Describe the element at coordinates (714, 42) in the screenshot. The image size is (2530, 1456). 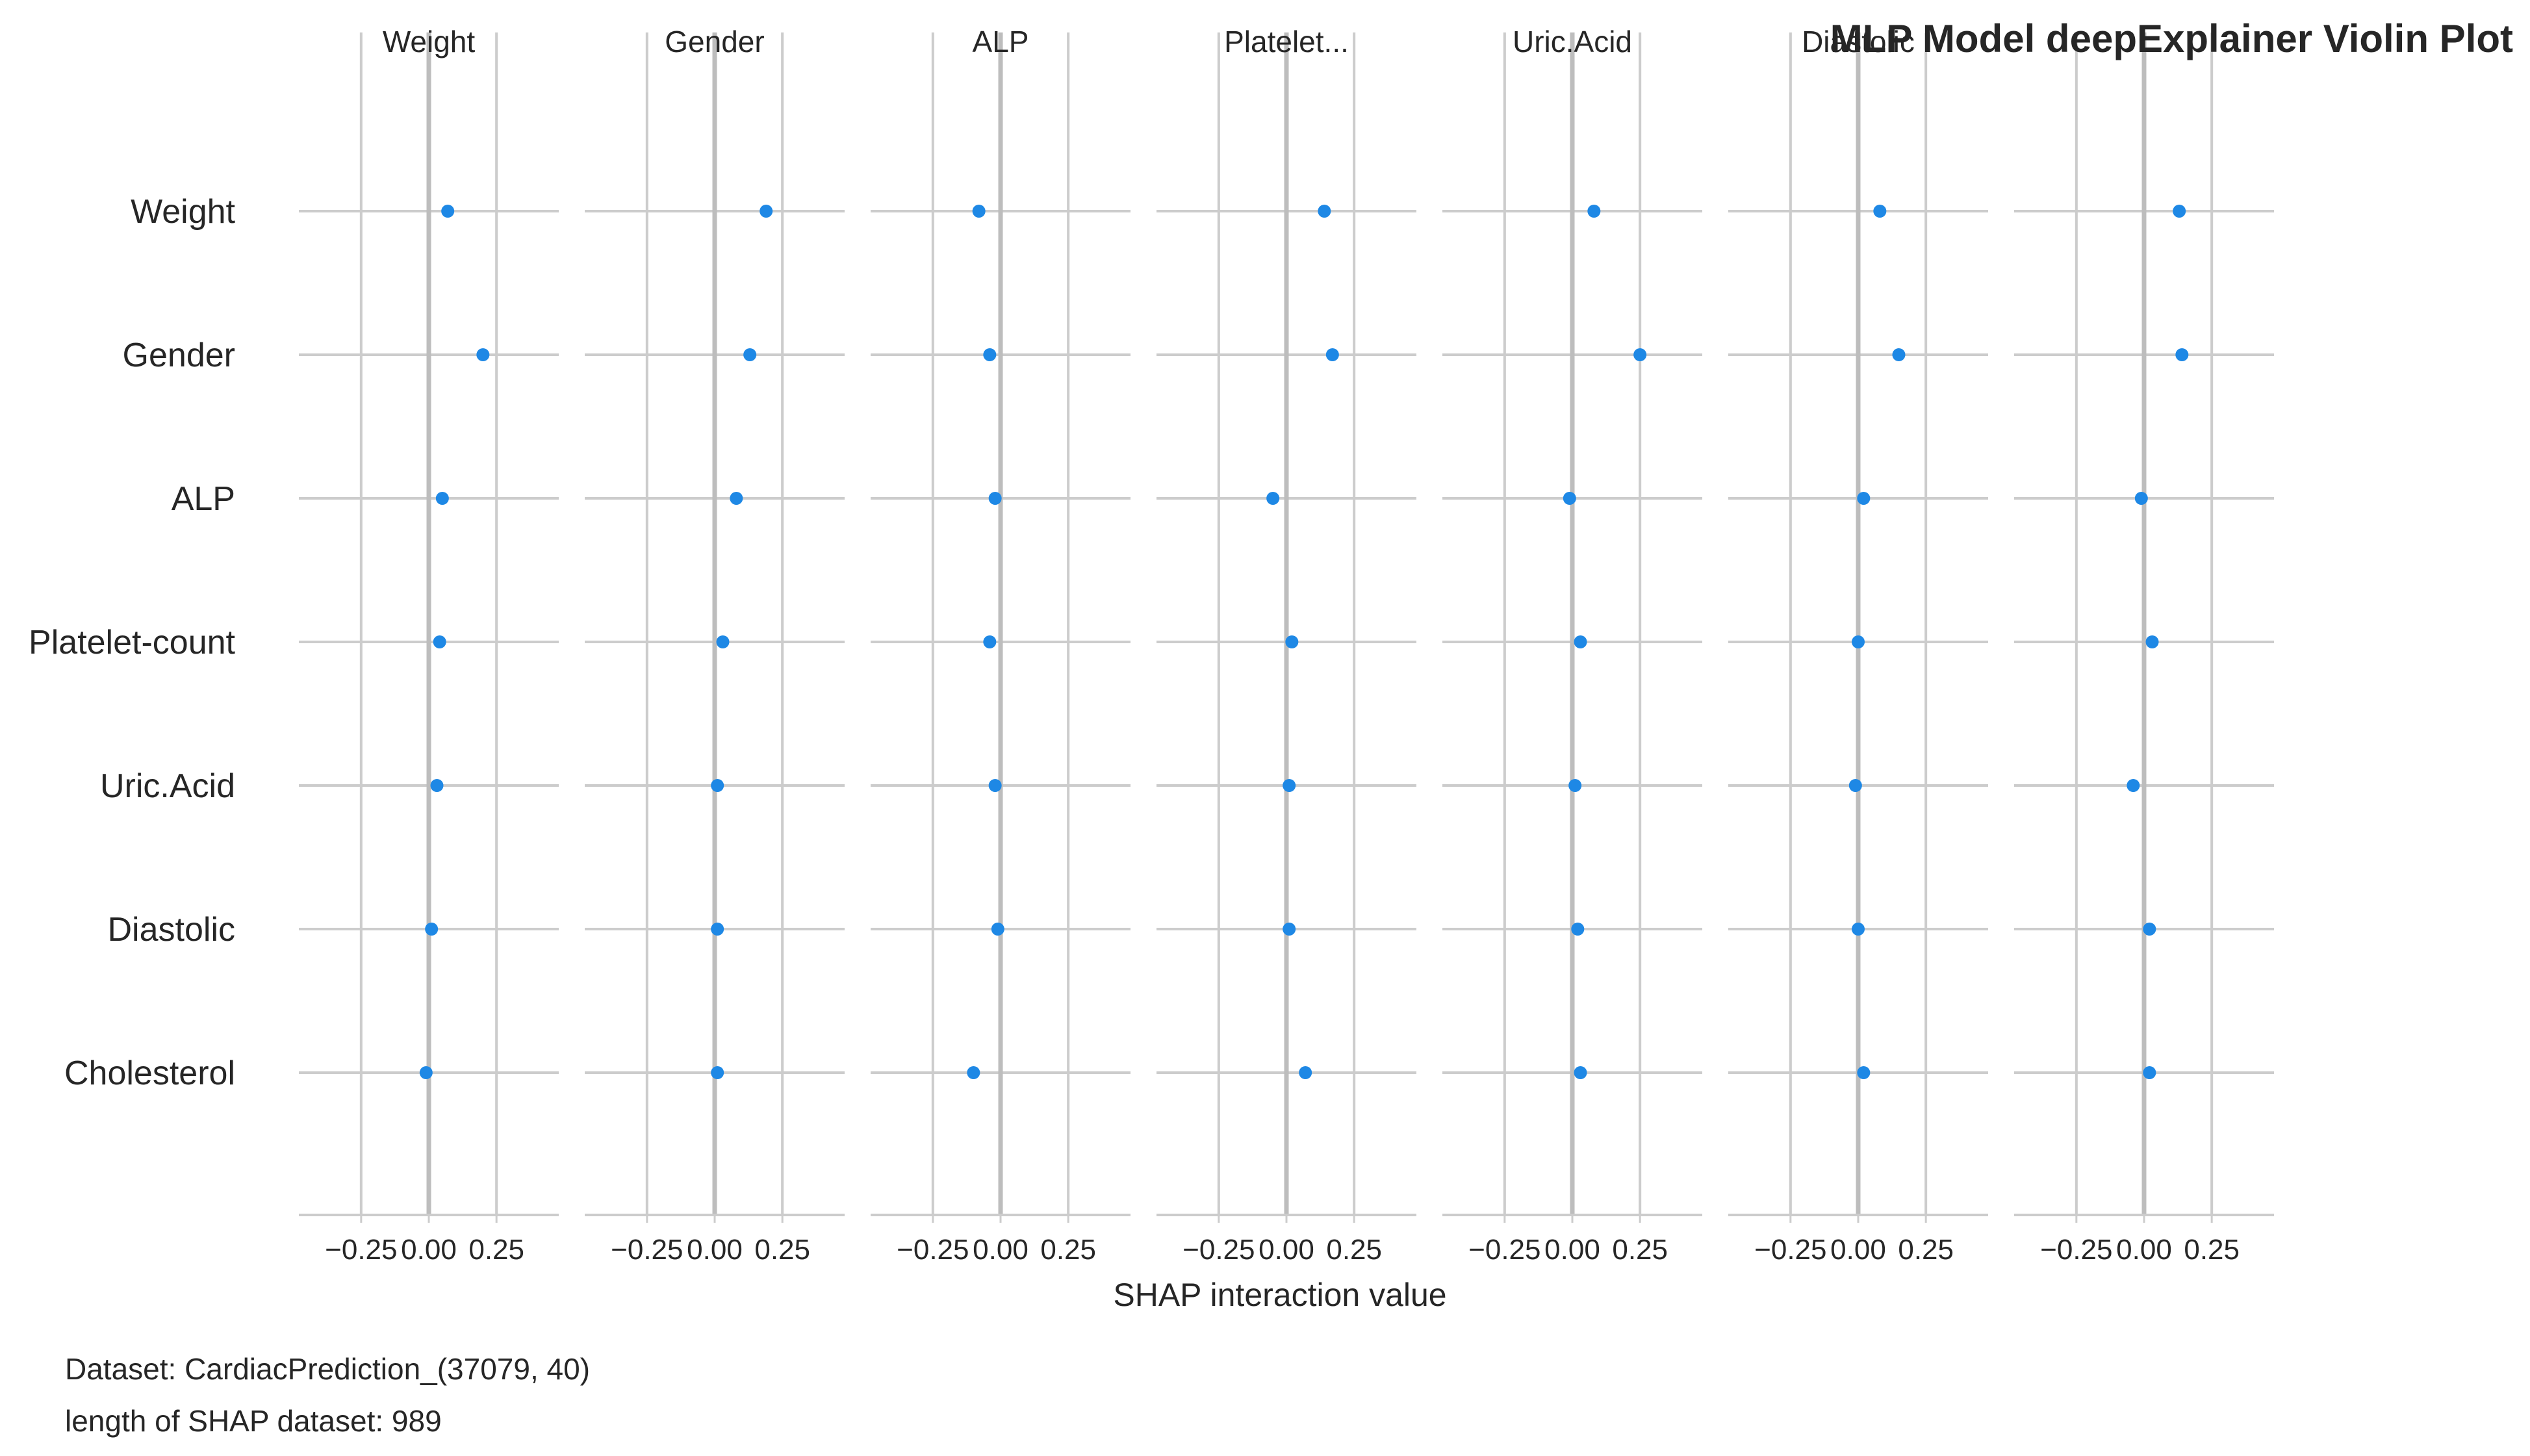
I see `panel-title: Gender` at that location.